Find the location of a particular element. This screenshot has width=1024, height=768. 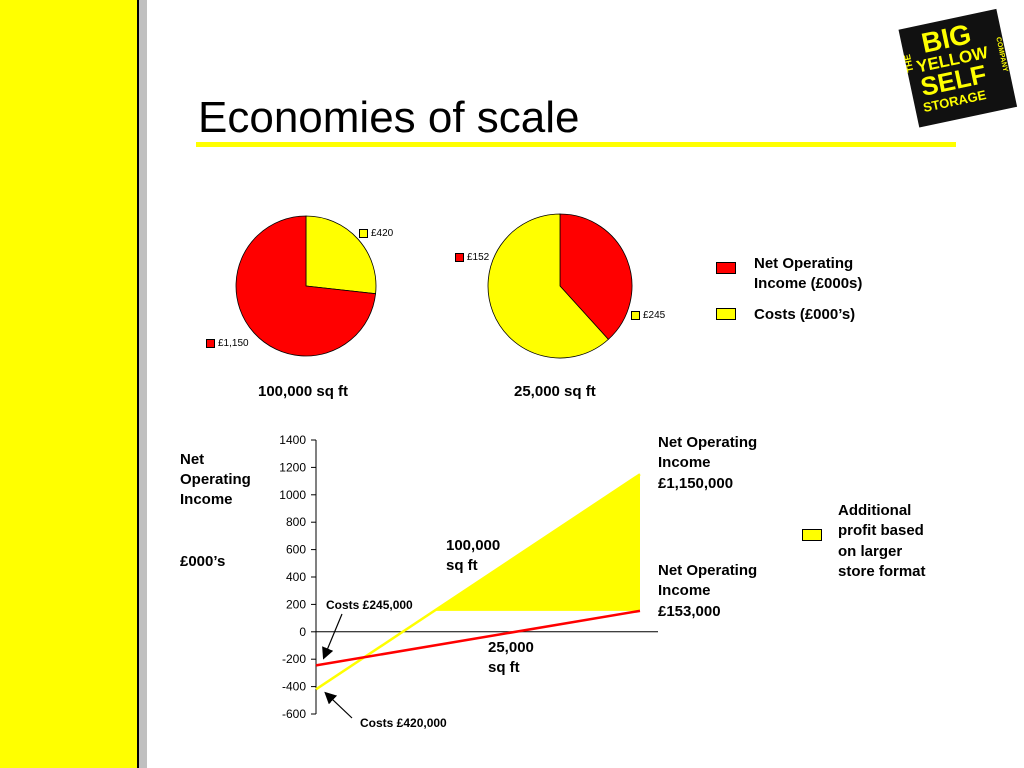

annot-big-store-2: sq ft is located at coordinates (462, 565).